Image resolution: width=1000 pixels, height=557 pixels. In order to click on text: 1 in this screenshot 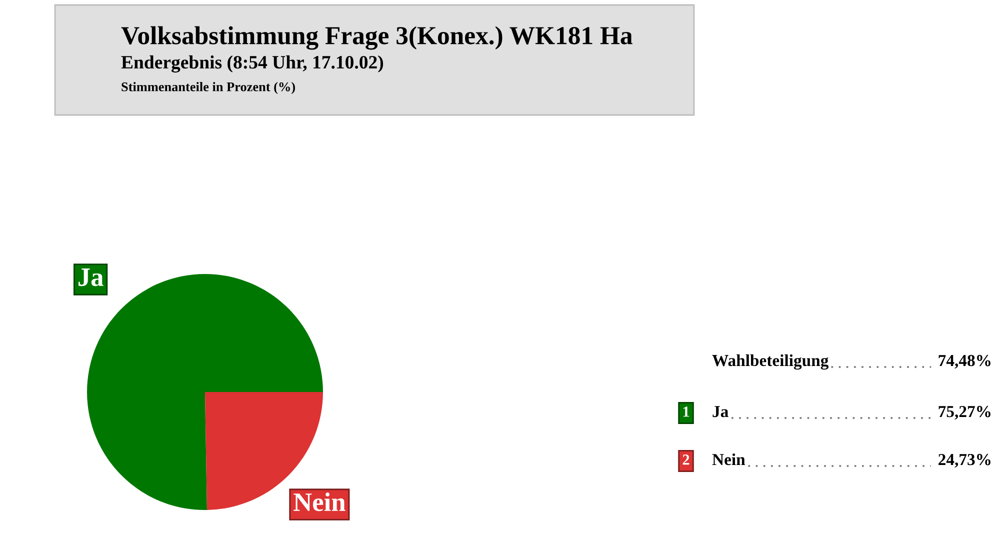, I will do `click(686, 411)`.